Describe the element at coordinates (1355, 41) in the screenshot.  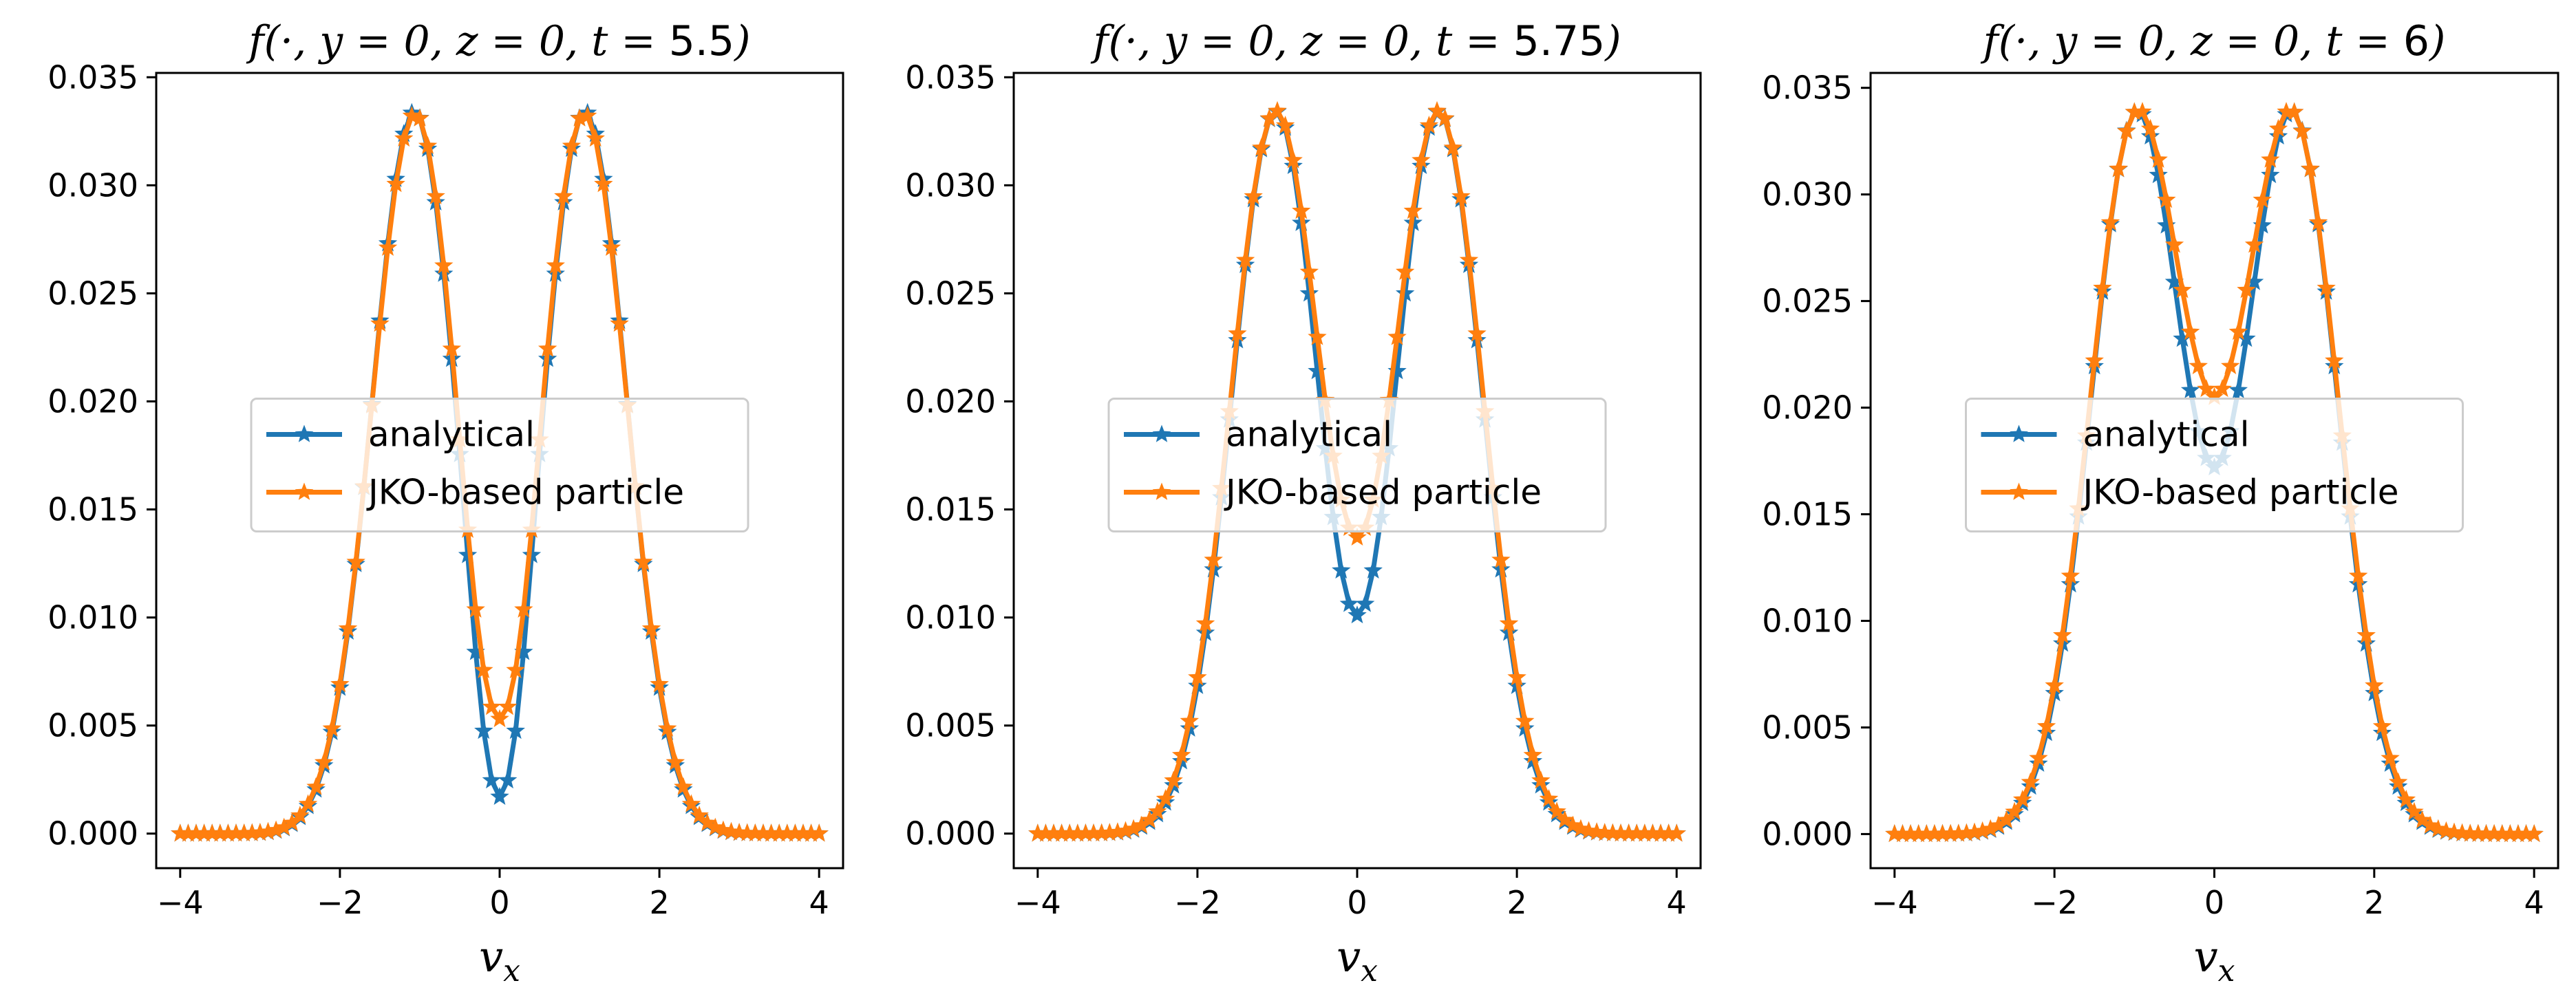
I see `chart-title: f(·, y = 0, z = 0, t = 5.75)` at that location.